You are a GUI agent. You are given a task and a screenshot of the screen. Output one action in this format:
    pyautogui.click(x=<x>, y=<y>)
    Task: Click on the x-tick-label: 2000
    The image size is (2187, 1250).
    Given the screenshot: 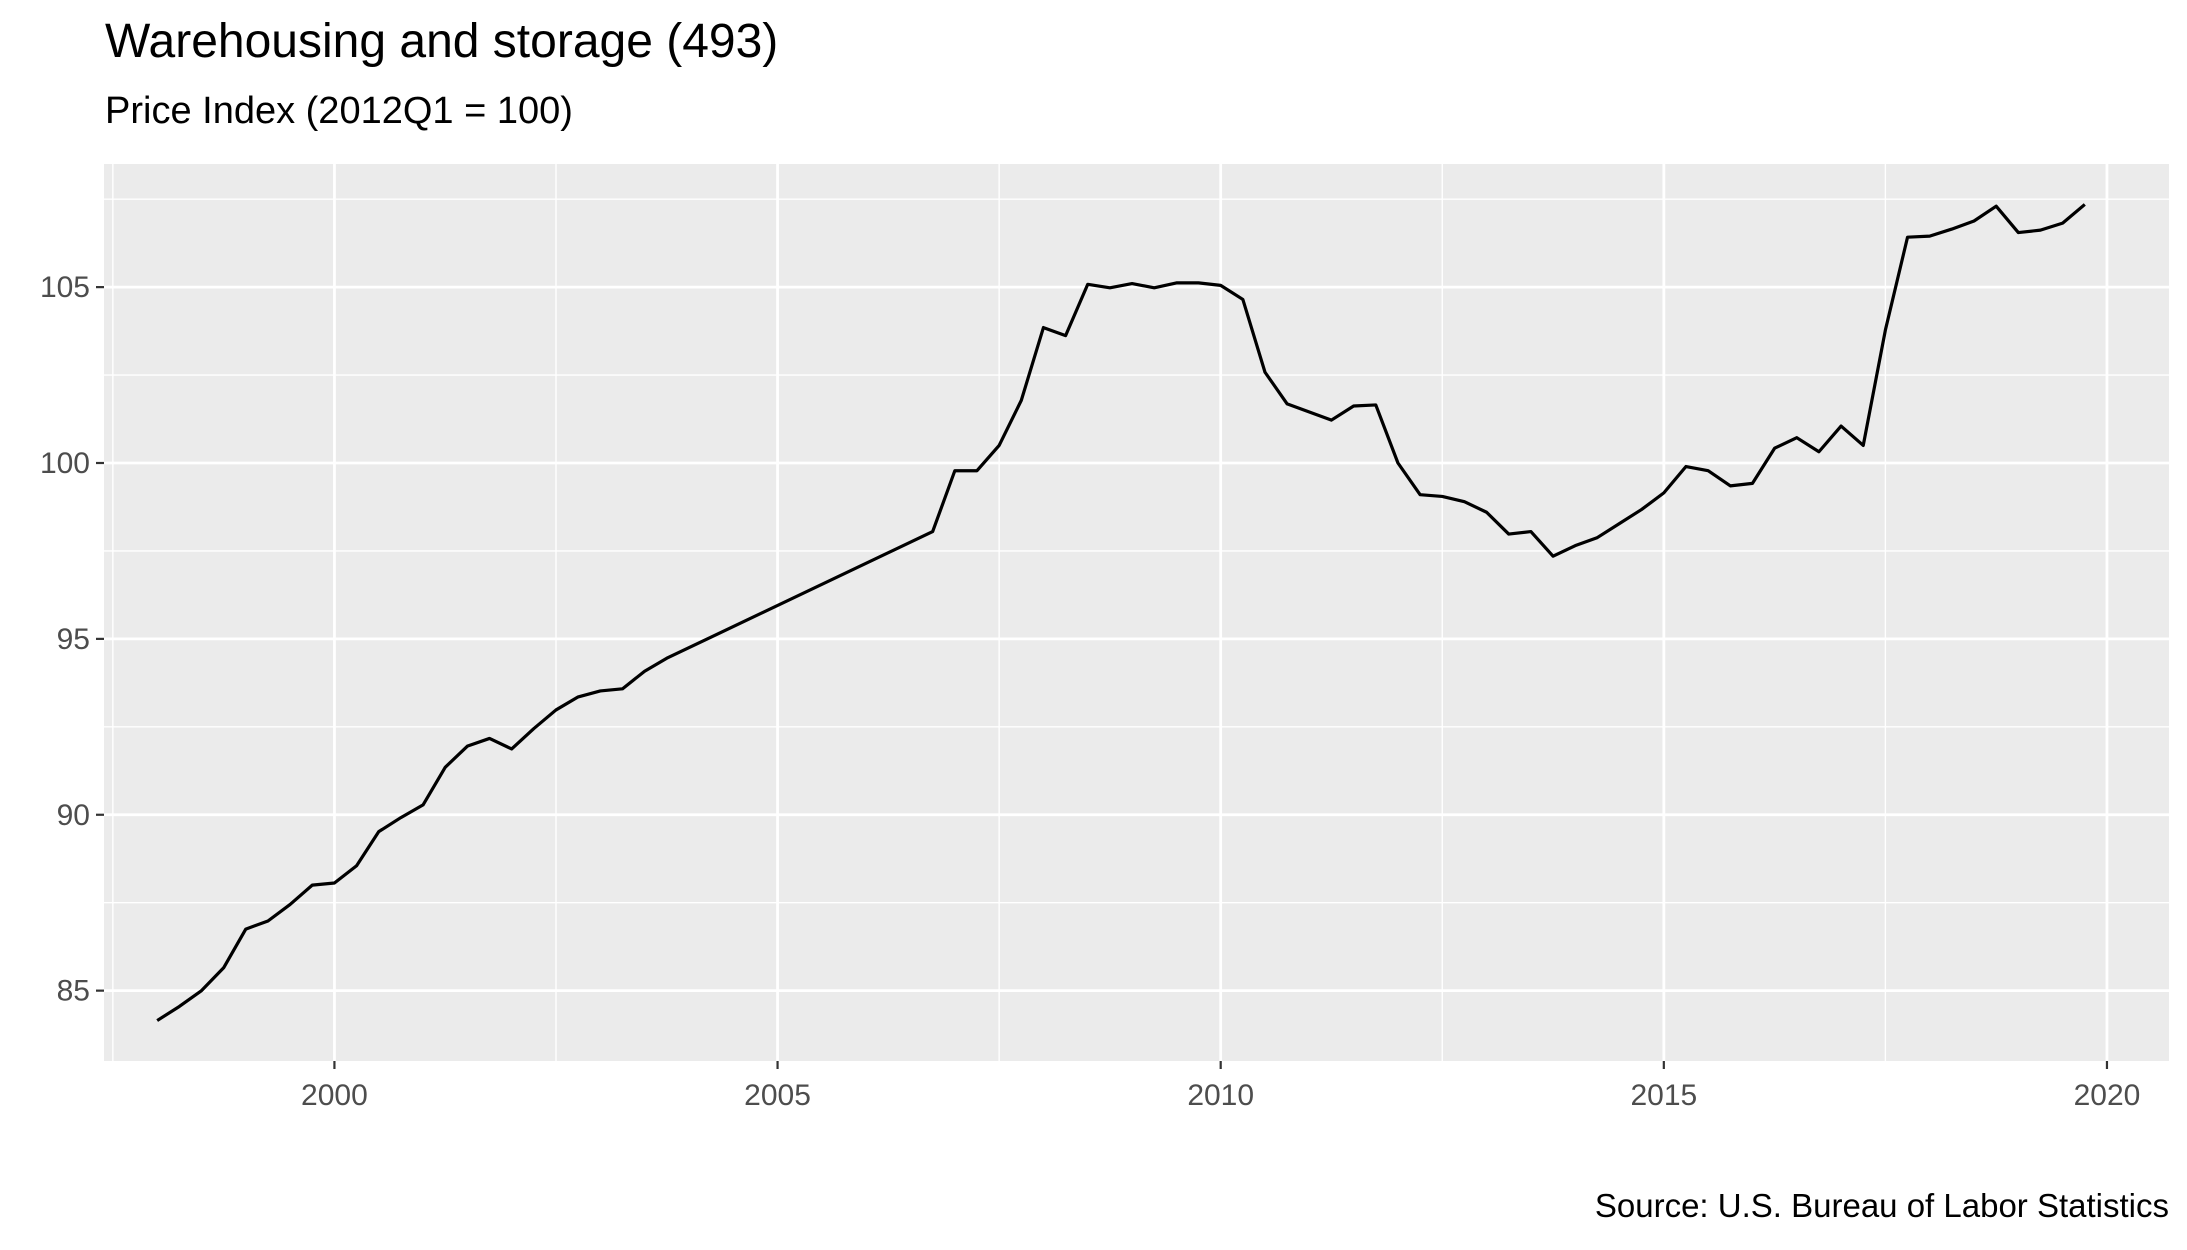 What is the action you would take?
    pyautogui.click(x=334, y=1095)
    